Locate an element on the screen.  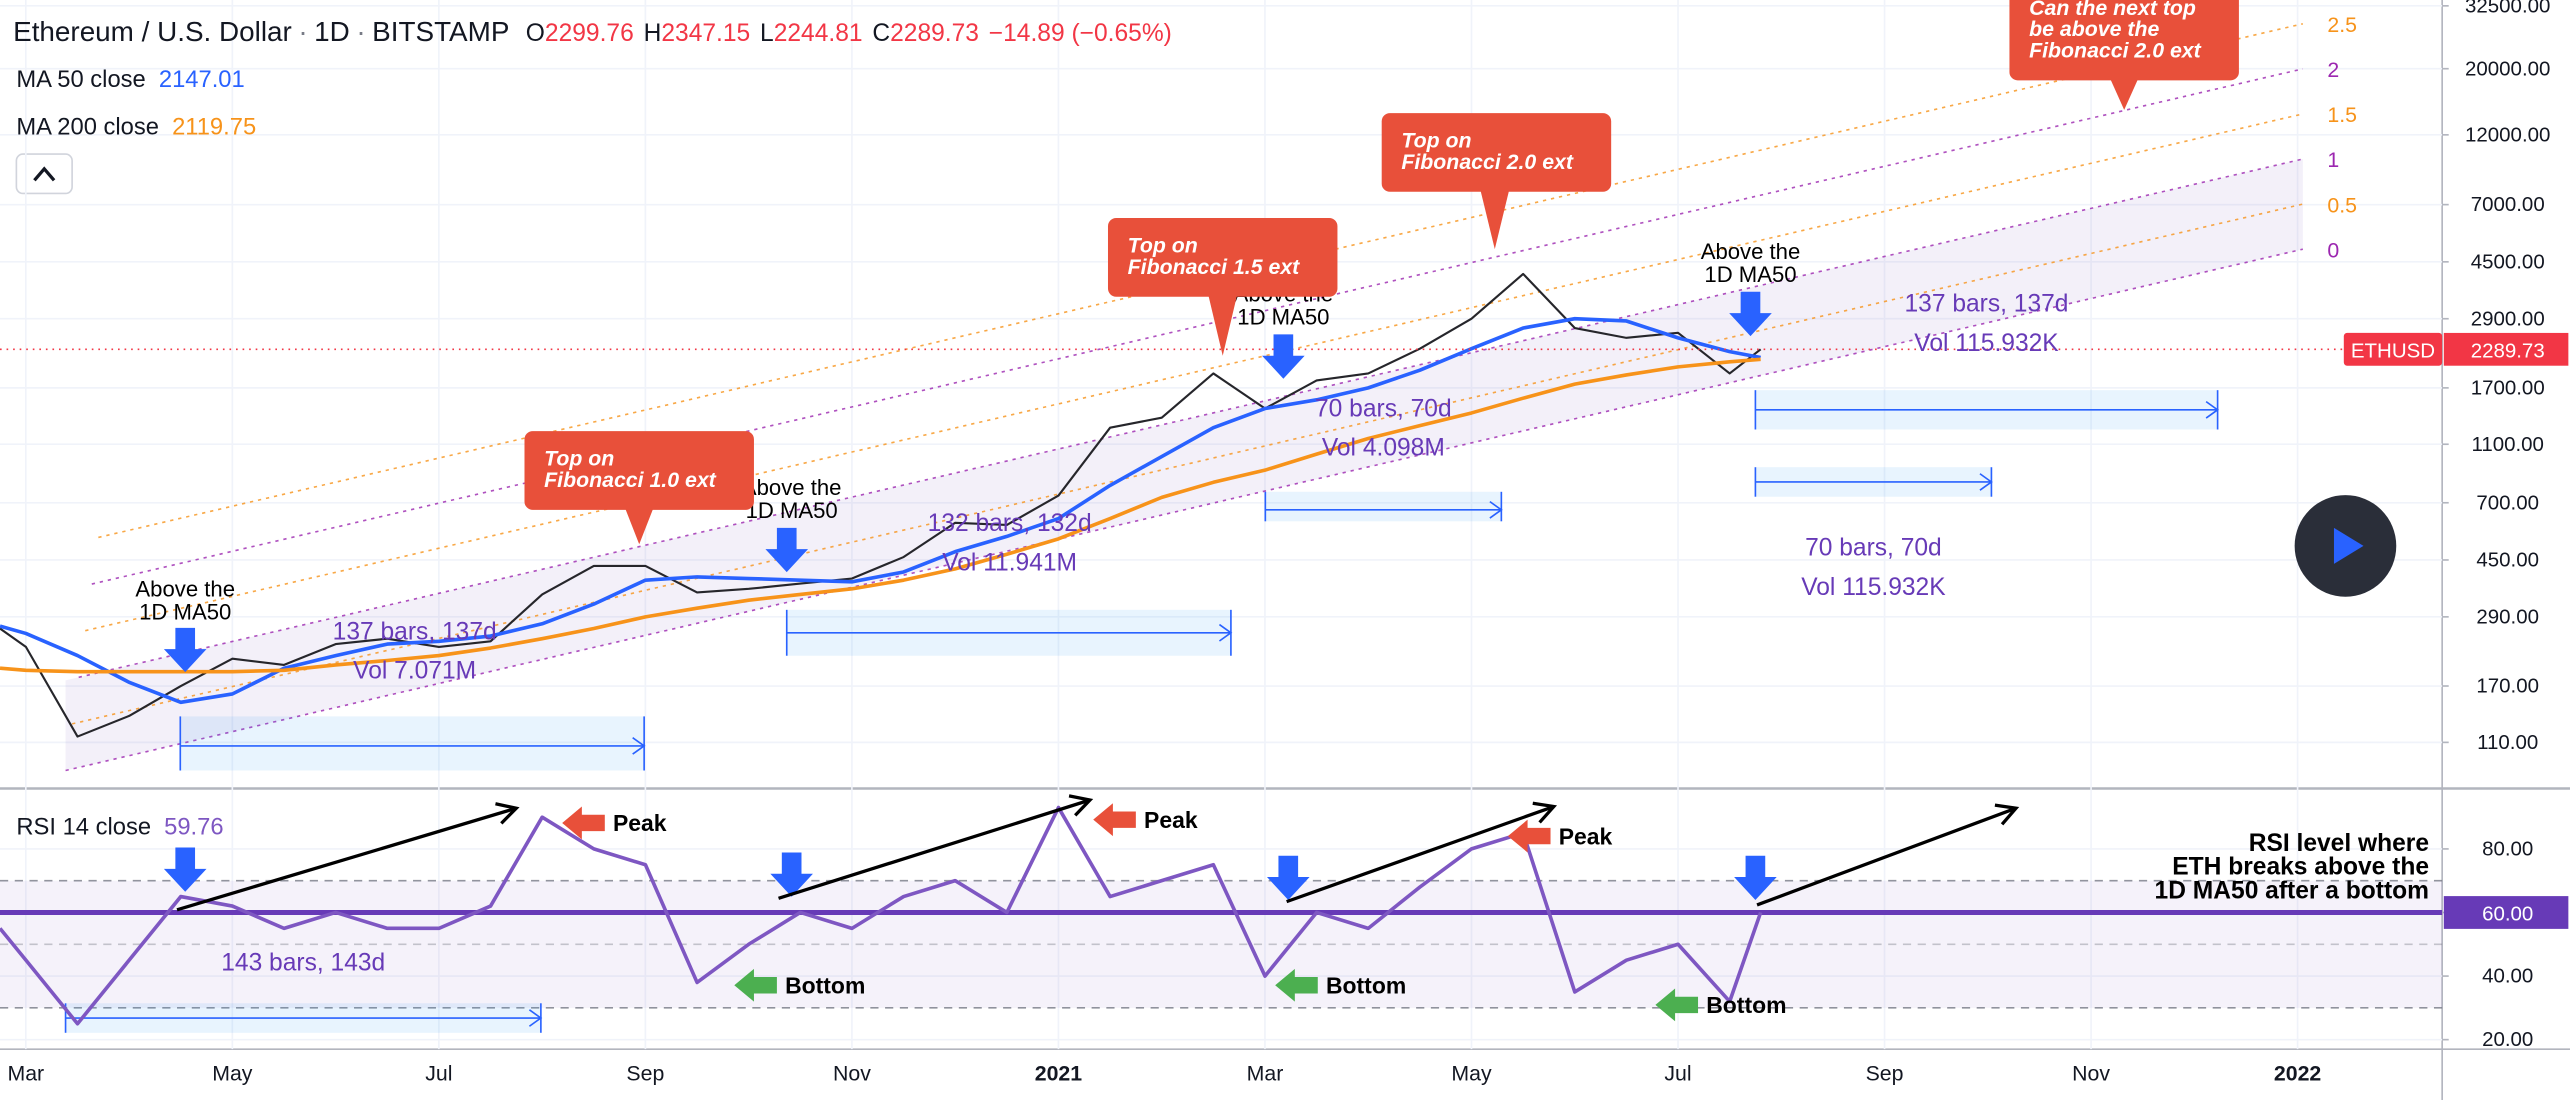
collapse-icon is located at coordinates (44, 174).